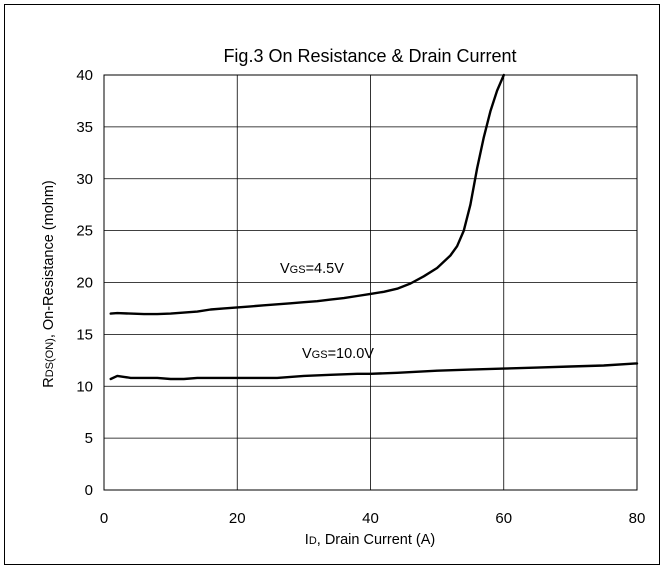 The width and height of the screenshot is (666, 570). Describe the element at coordinates (370, 540) in the screenshot. I see `x-axis-title: ID, Drain Current (A)` at that location.